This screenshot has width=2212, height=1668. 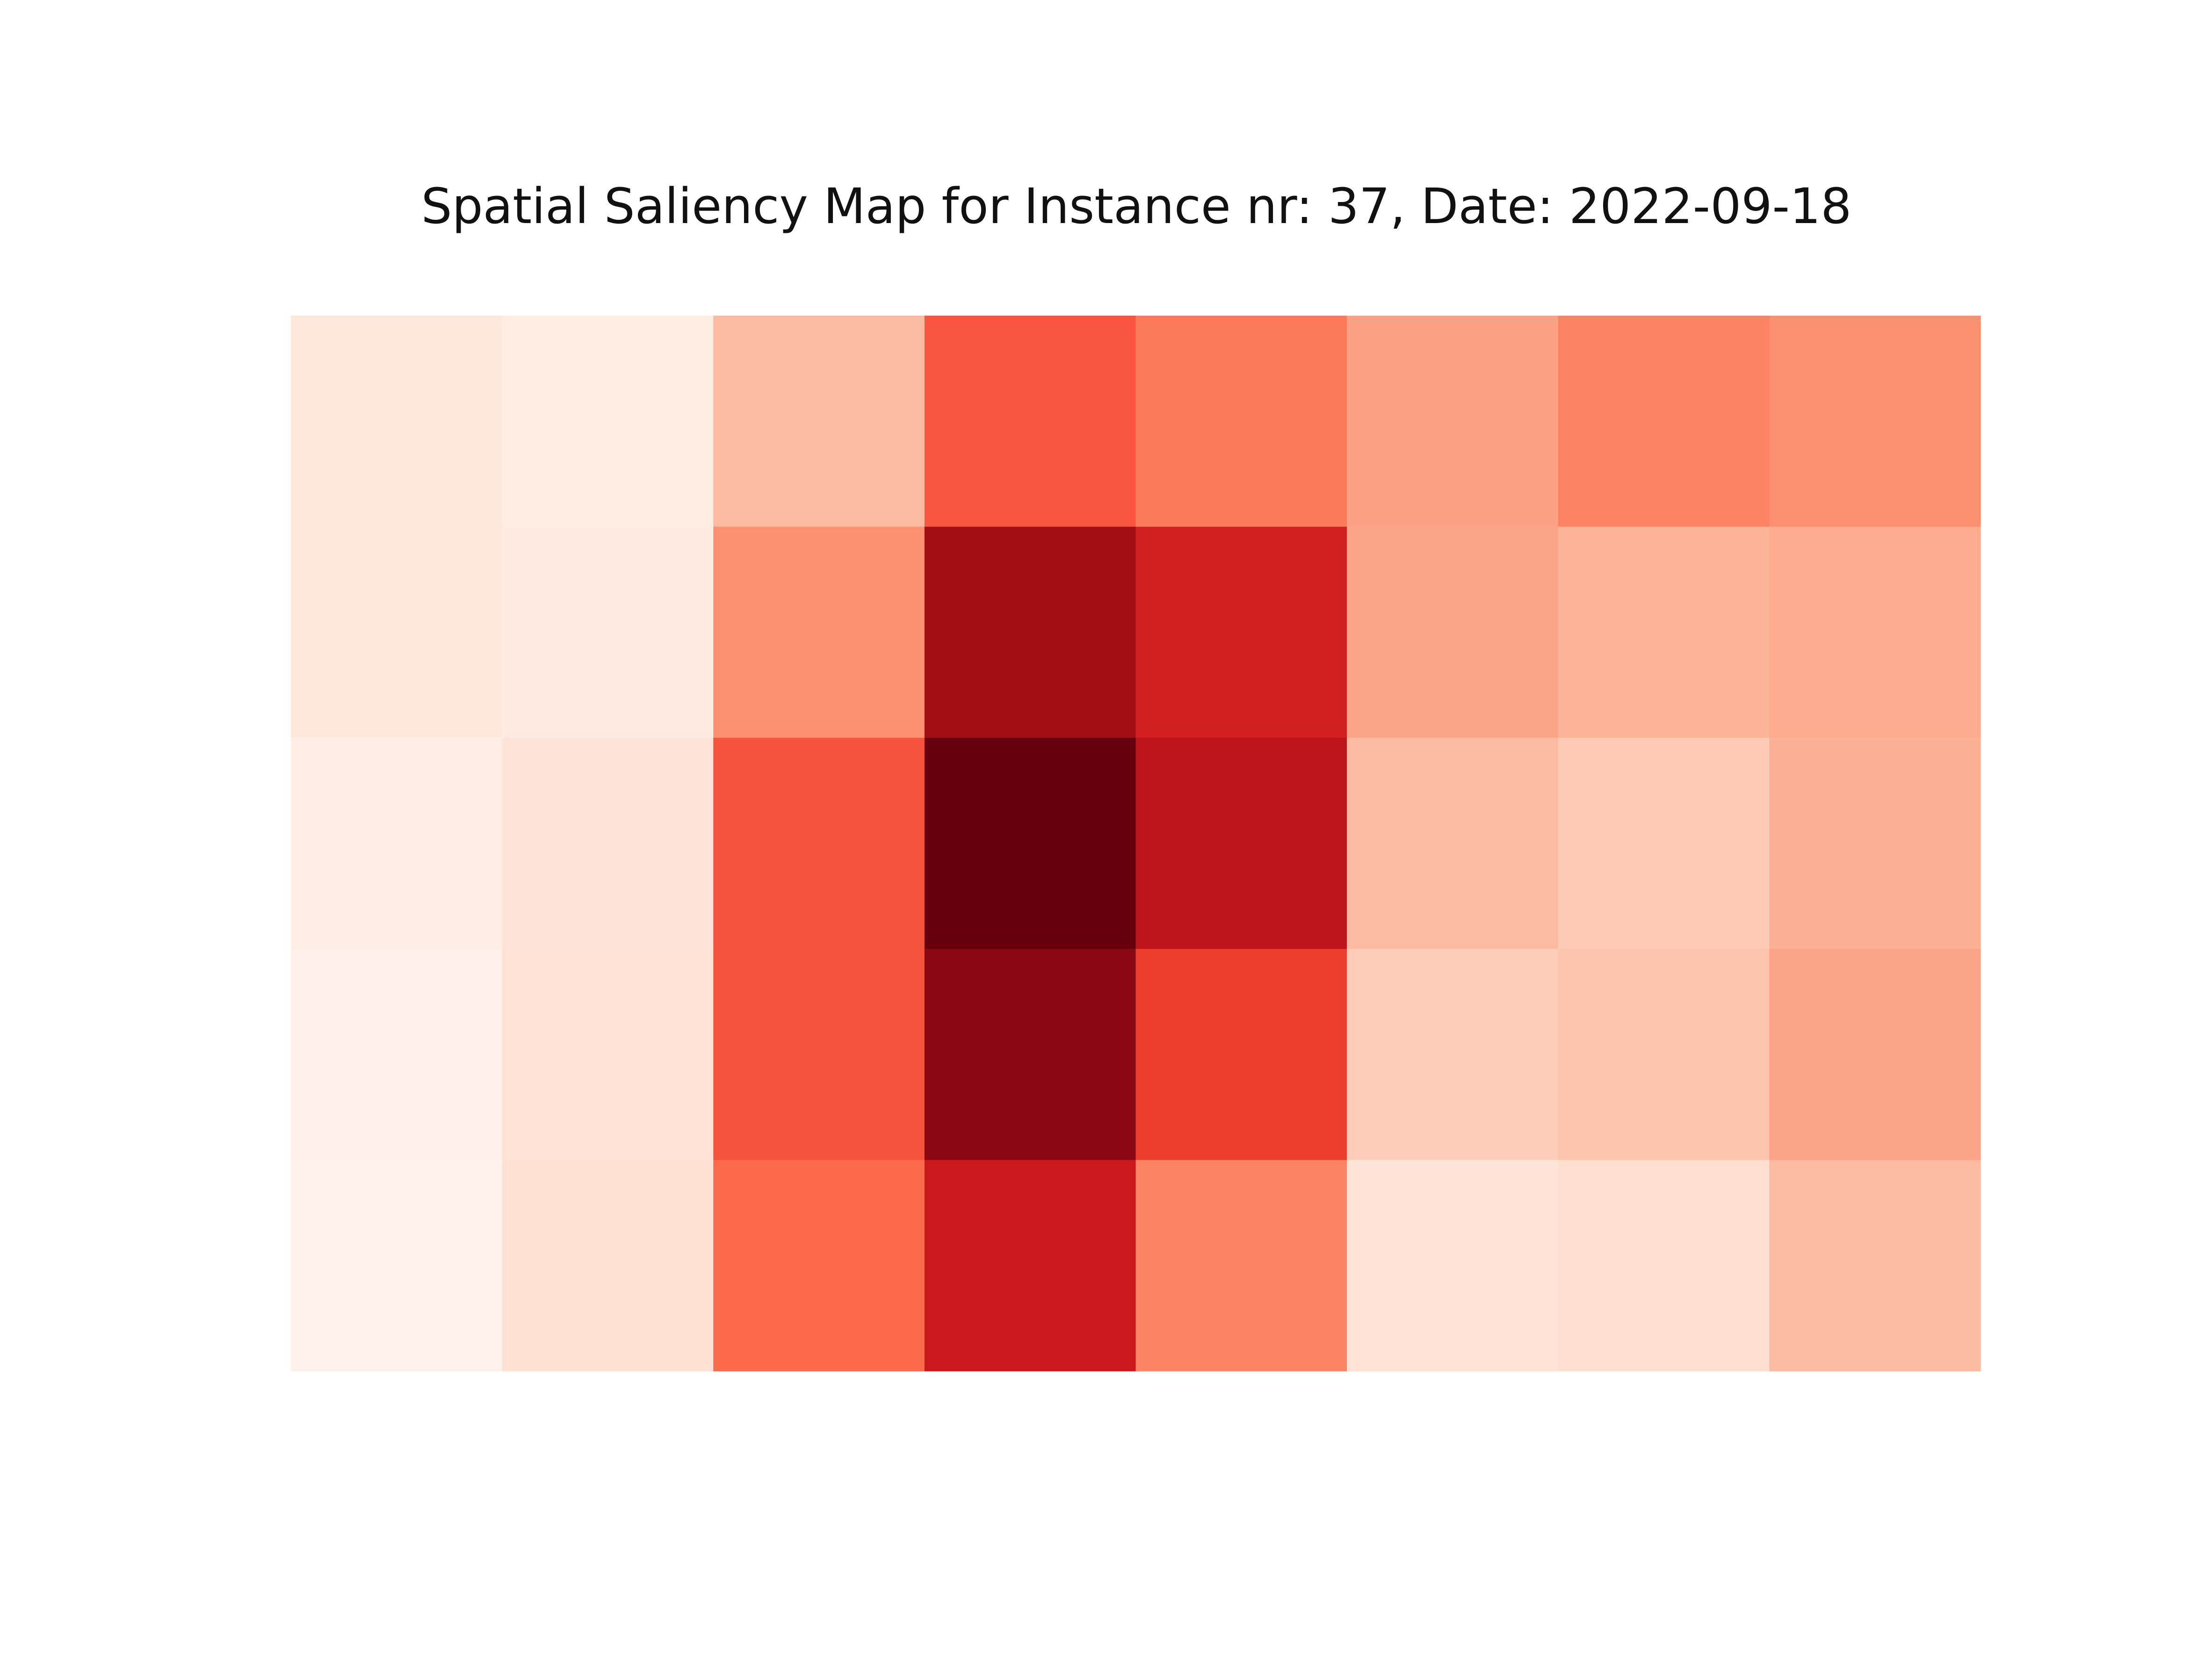 What do you see at coordinates (397, 1055) in the screenshot?
I see `heatmap-cell-r3-c0` at bounding box center [397, 1055].